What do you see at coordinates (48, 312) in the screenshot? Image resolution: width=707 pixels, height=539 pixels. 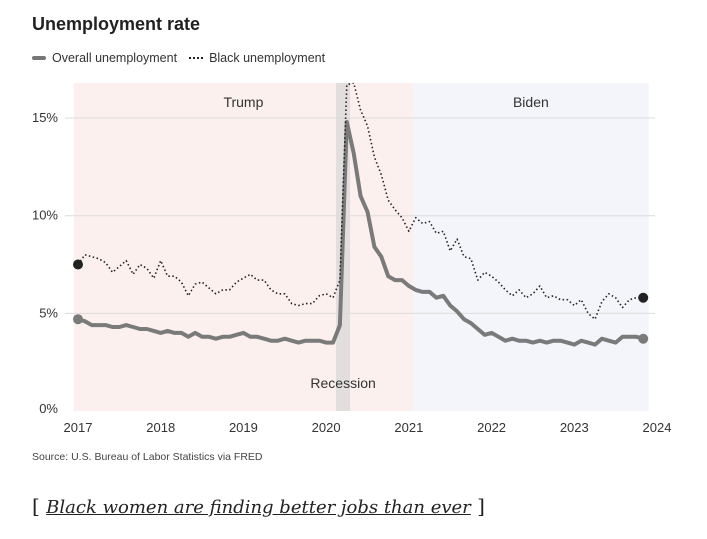 I see `y-tick-label: 5%` at bounding box center [48, 312].